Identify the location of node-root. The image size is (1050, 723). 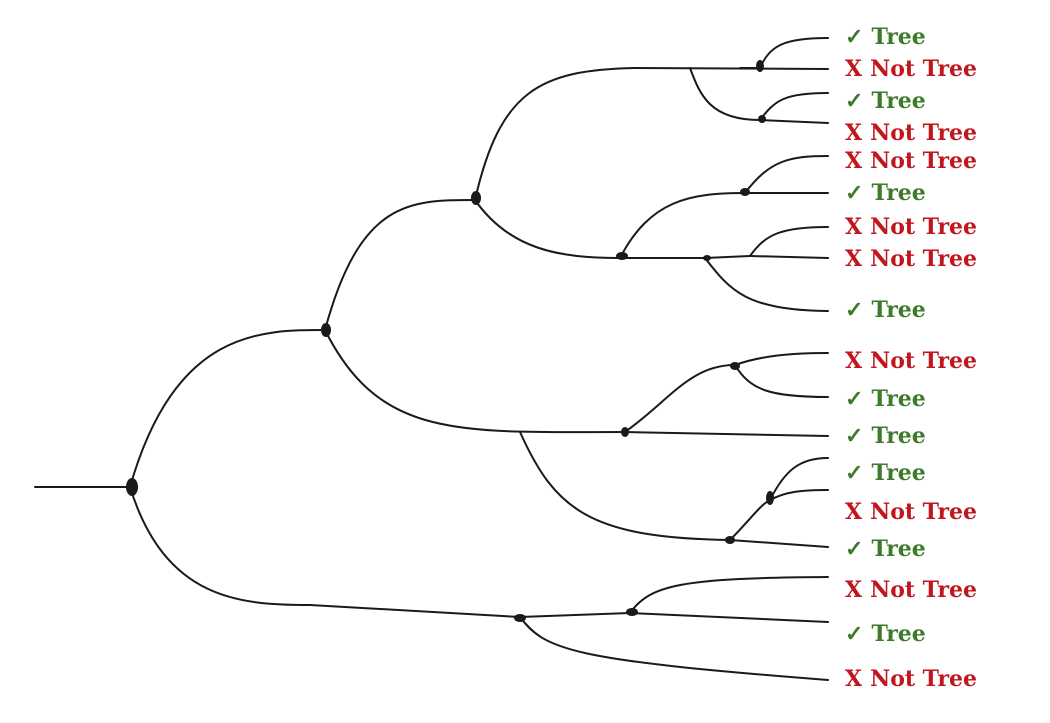
(132, 487).